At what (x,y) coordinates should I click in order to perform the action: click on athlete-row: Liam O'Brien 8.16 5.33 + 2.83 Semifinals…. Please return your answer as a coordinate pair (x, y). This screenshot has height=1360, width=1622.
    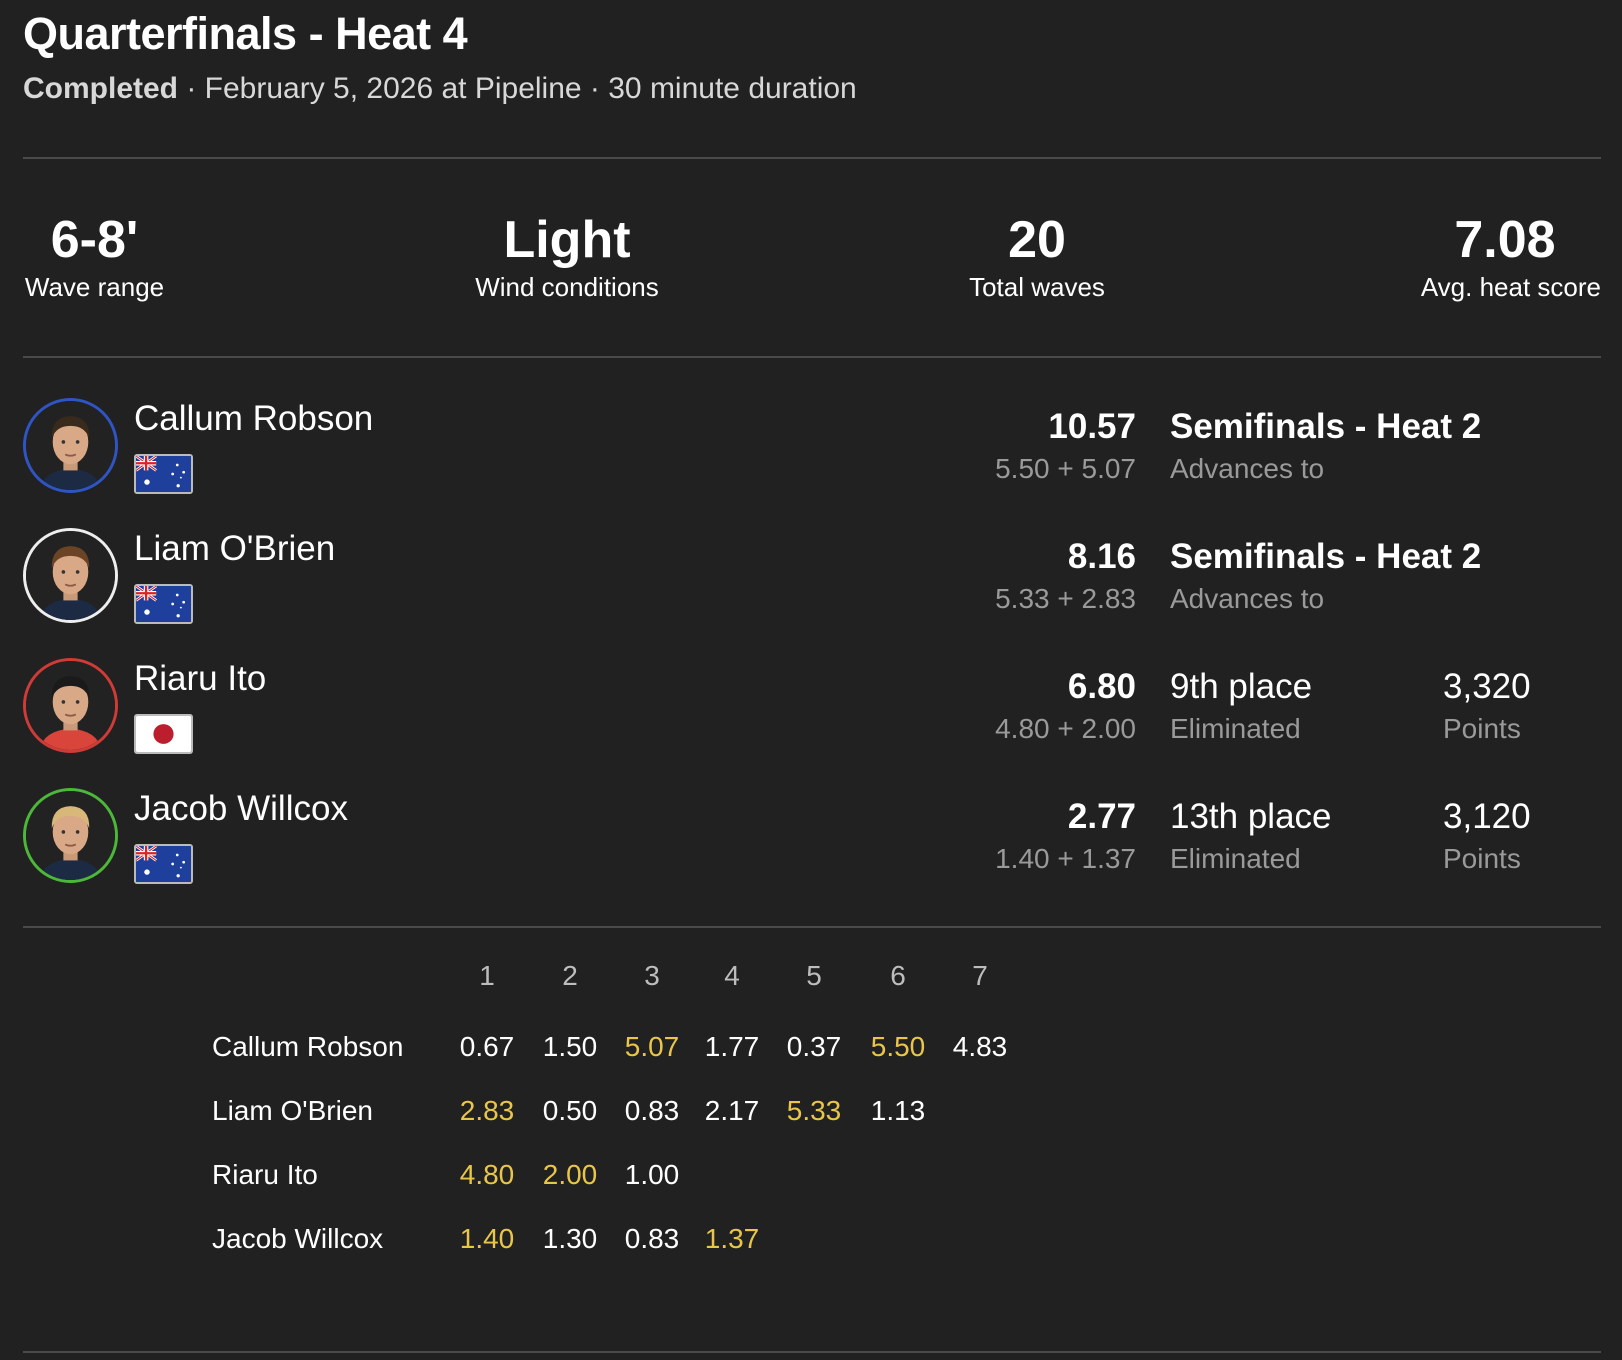
    Looking at the image, I should click on (811, 588).